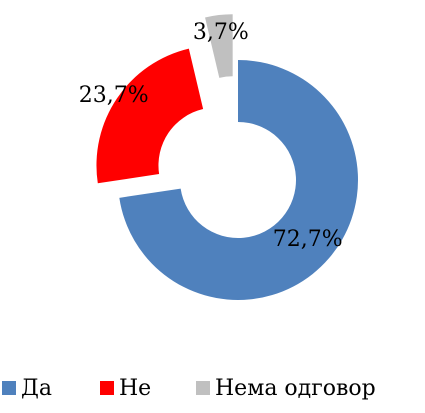  Describe the element at coordinates (36, 388) in the screenshot. I see `legend-label: Да` at that location.